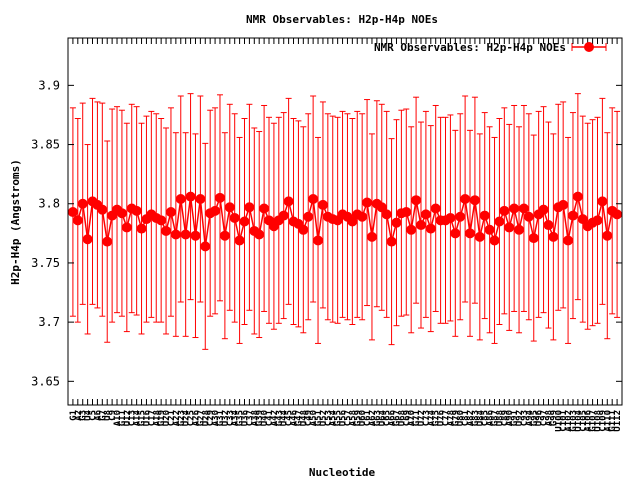 Image resolution: width=640 pixels, height=480 pixels. I want to click on x-tick-label: G83, so click(476, 418).